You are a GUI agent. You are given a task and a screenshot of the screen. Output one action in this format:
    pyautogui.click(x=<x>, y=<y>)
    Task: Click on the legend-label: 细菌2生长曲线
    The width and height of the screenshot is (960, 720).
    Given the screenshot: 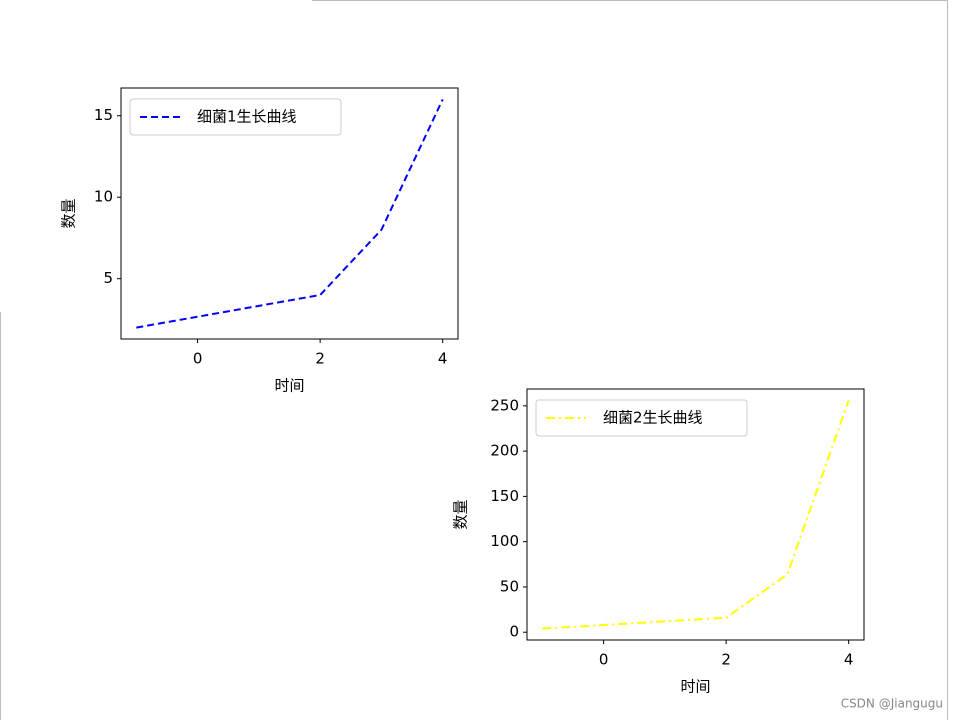 What is the action you would take?
    pyautogui.click(x=653, y=418)
    